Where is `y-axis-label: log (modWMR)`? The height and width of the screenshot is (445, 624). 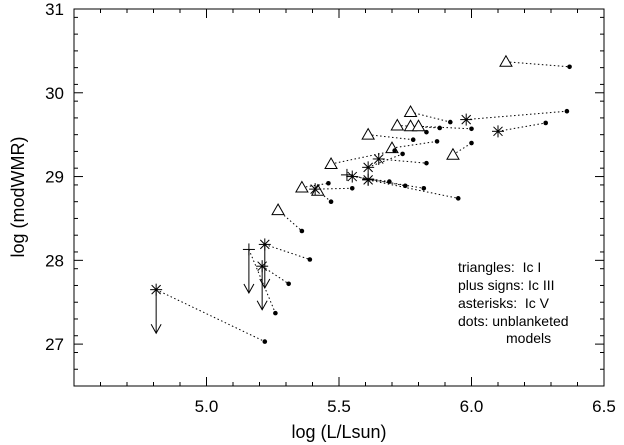 y-axis-label: log (modWMR) is located at coordinates (18, 196).